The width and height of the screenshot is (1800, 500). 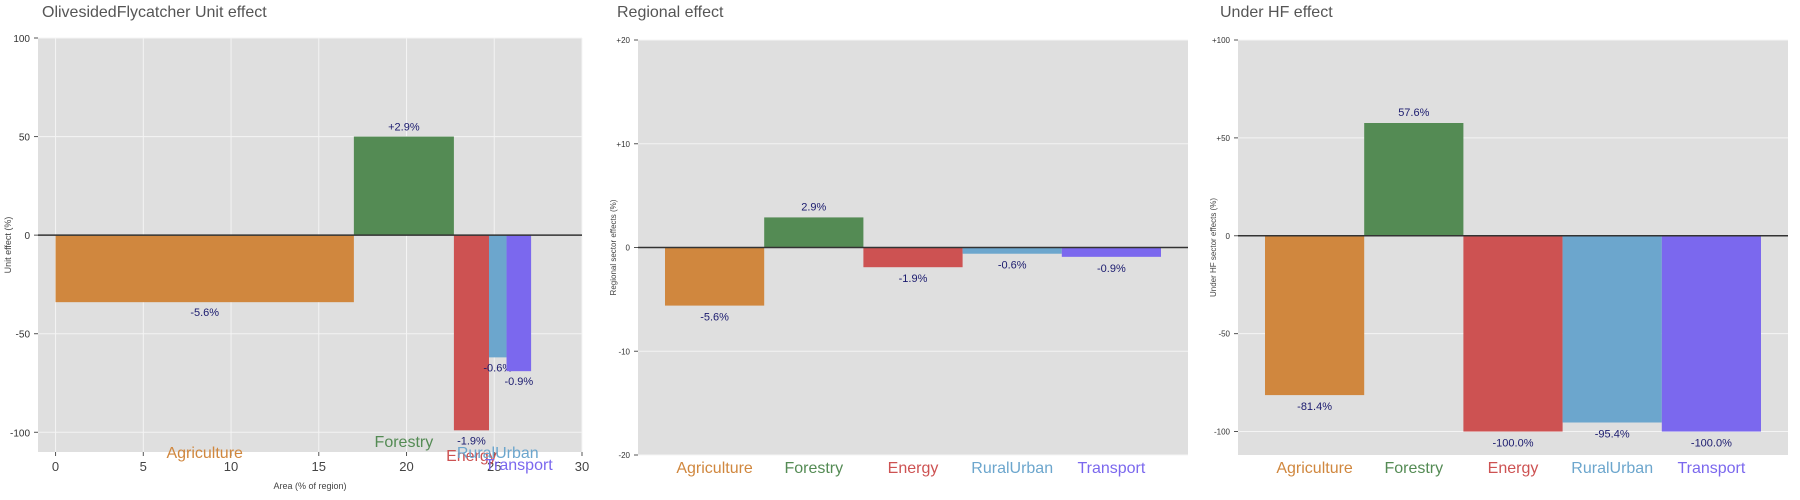 What do you see at coordinates (1413, 113) in the screenshot?
I see `data-label-forestry: 57.6%` at bounding box center [1413, 113].